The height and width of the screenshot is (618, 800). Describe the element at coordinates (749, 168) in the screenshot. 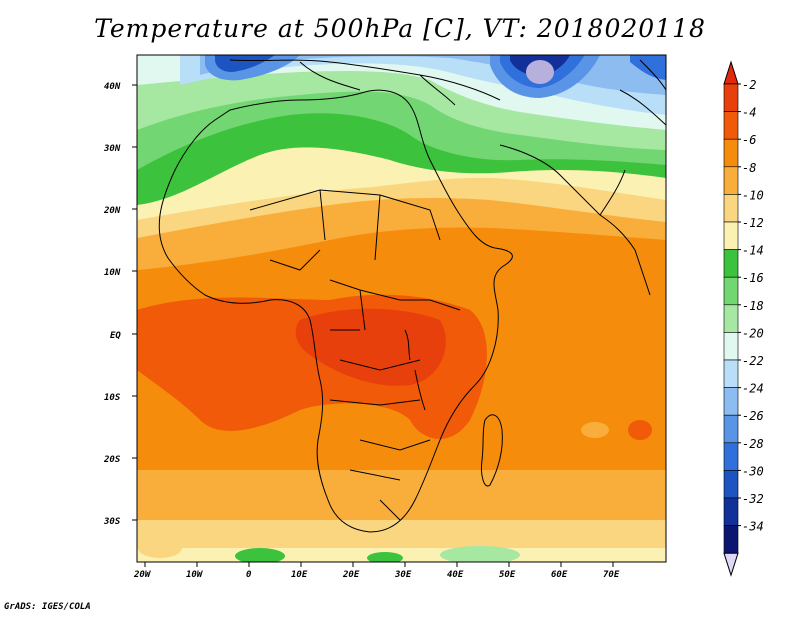

I see `colorbar-label: -8` at that location.